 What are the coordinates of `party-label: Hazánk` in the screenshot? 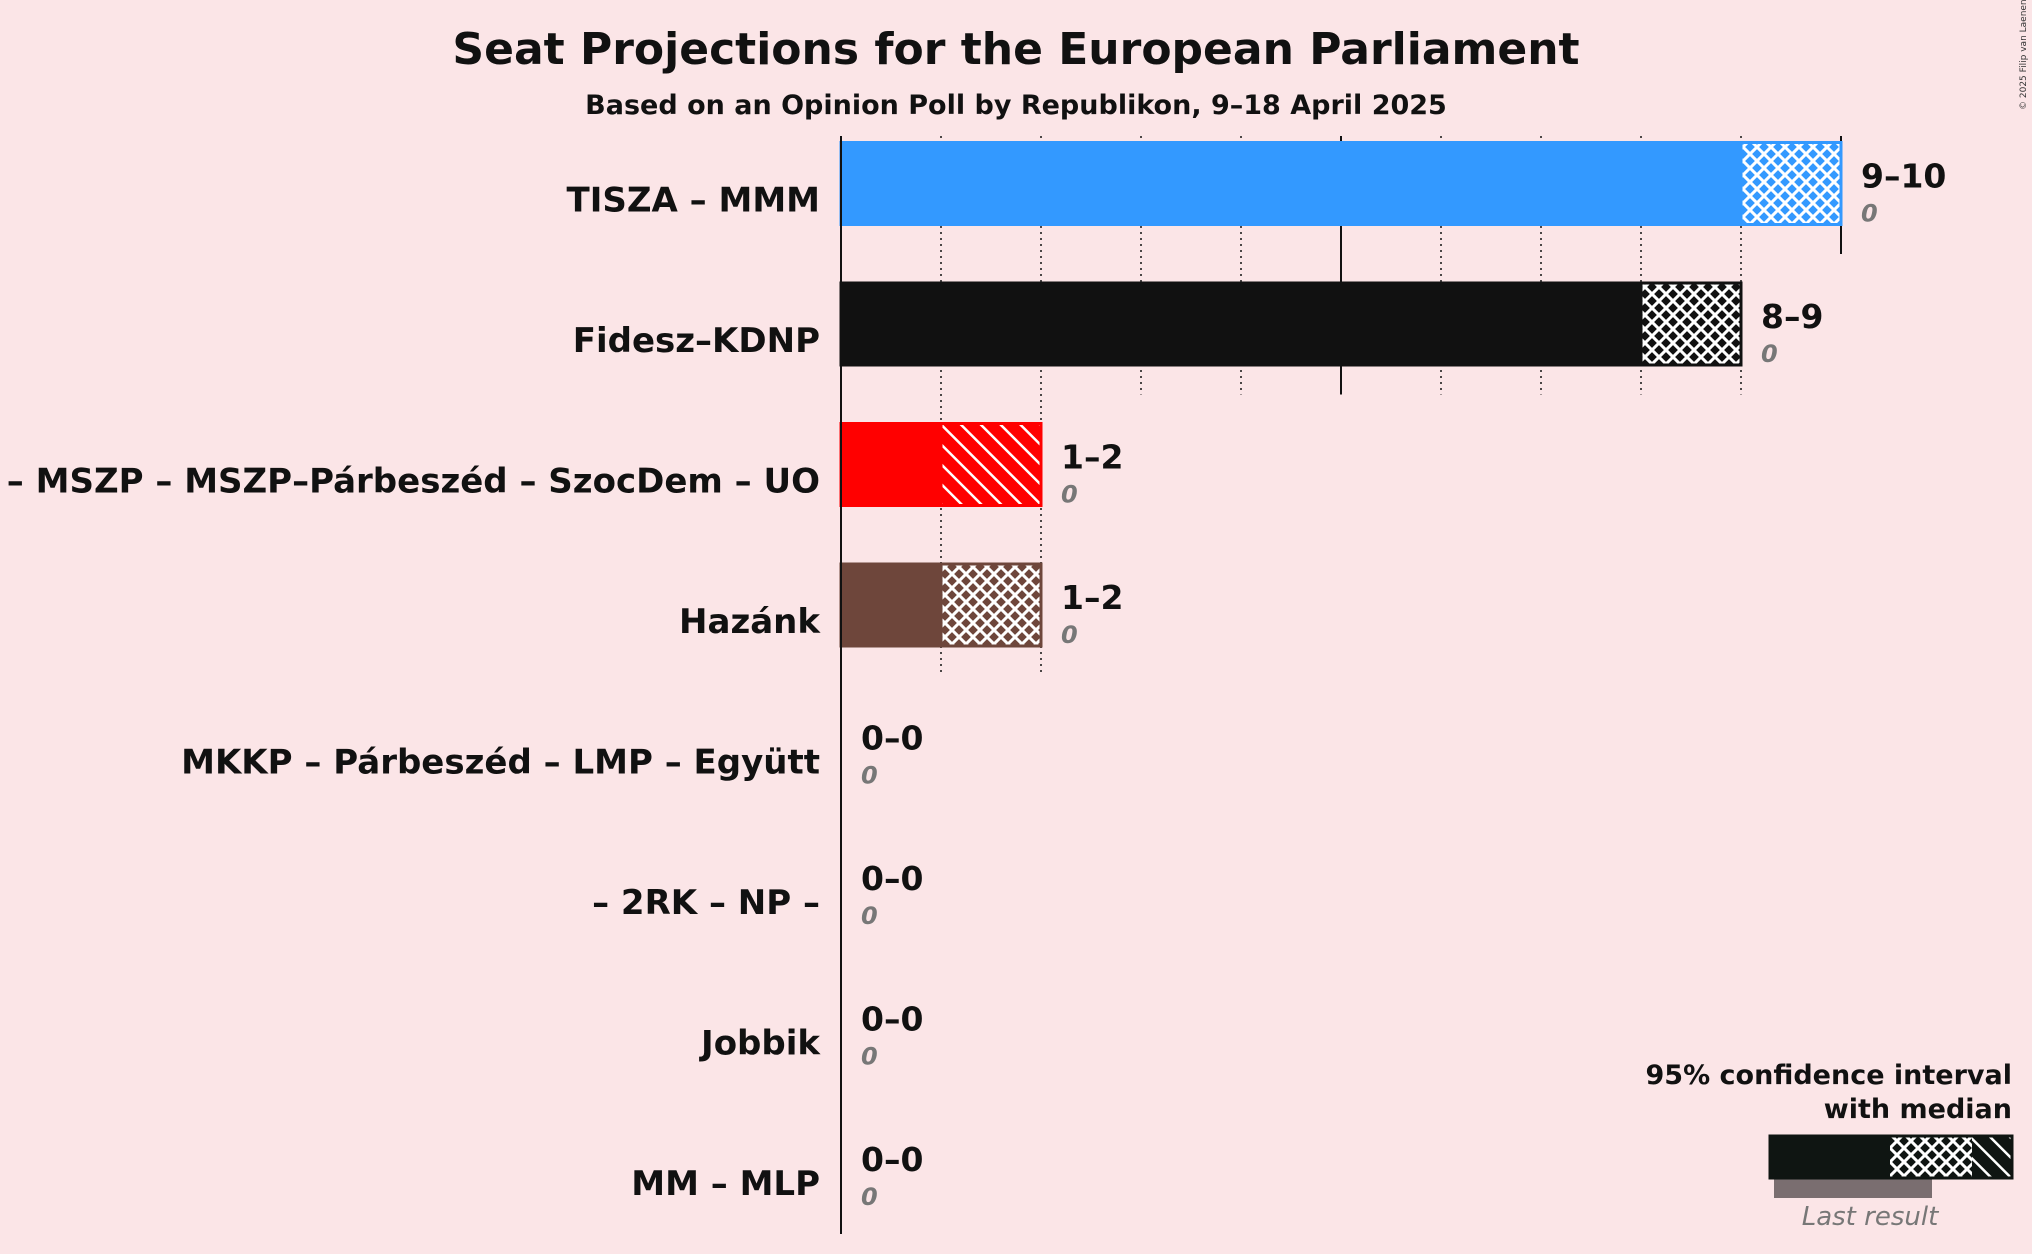 It's located at (750, 622).